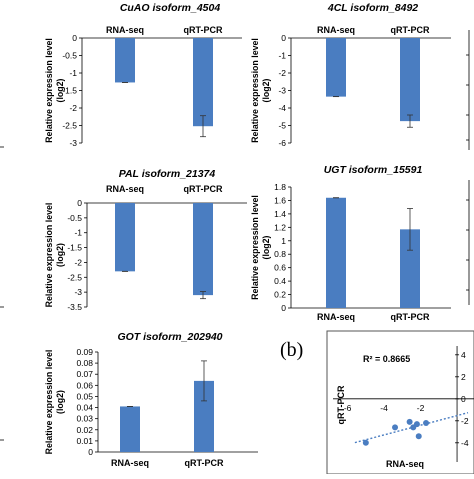  Describe the element at coordinates (84, 385) in the screenshot. I see `y-tick-label: 0.06` at that location.